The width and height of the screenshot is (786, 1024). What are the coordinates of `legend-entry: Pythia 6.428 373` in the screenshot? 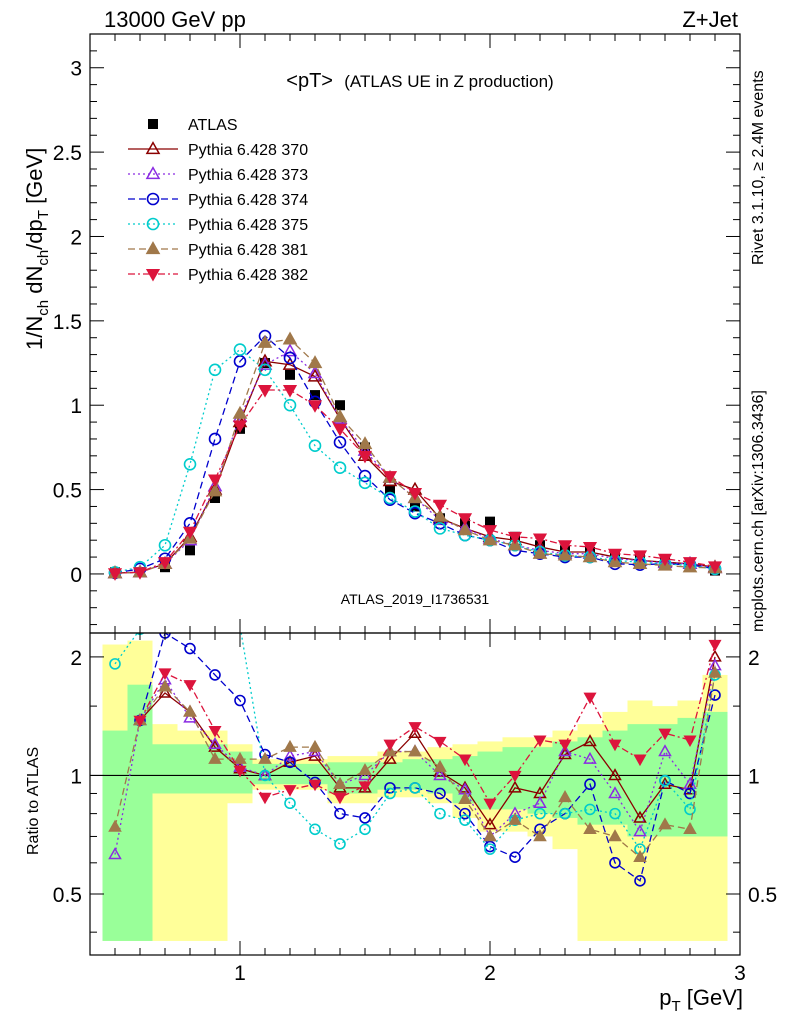 It's located at (218, 175).